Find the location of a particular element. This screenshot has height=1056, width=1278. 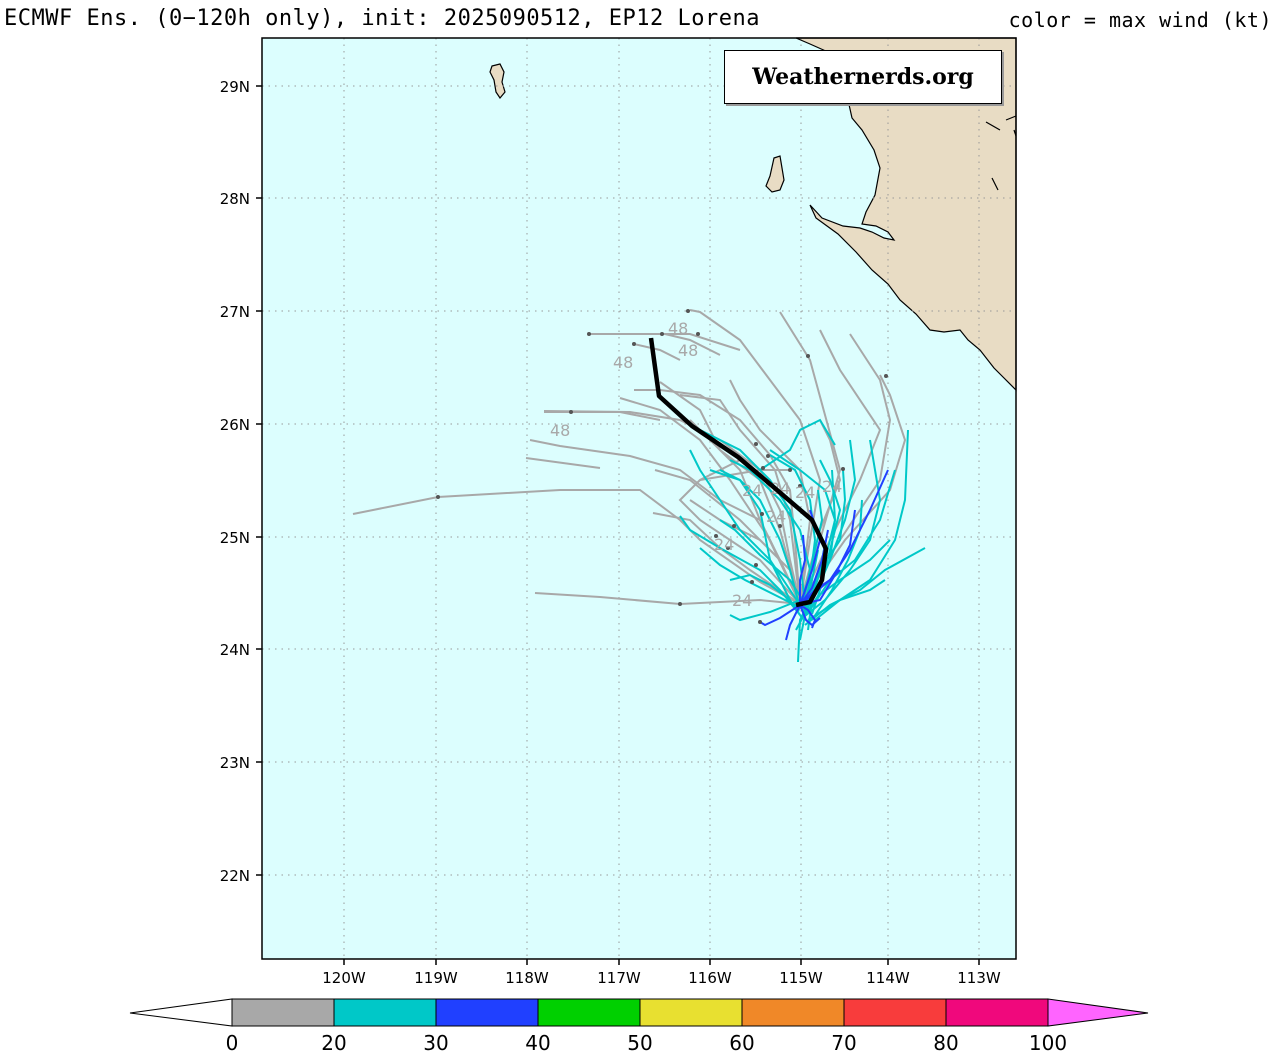

lat-label: 28N is located at coordinates (235, 199).